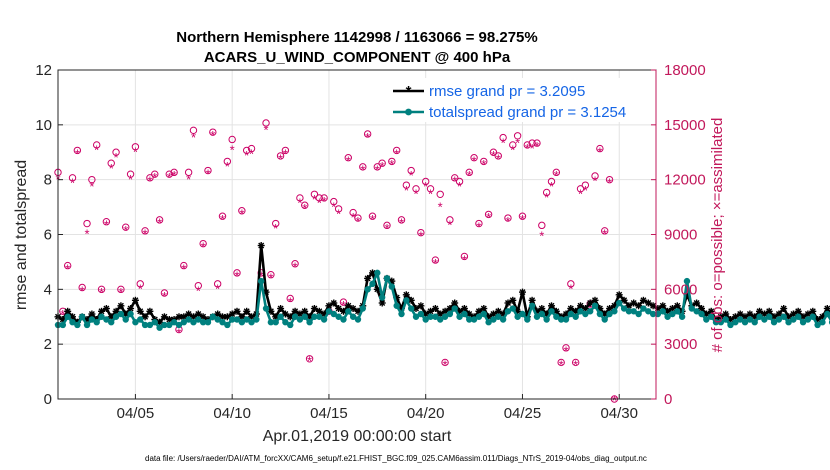 This screenshot has height=470, width=830. I want to click on y-tick-label: 2, so click(48, 344).